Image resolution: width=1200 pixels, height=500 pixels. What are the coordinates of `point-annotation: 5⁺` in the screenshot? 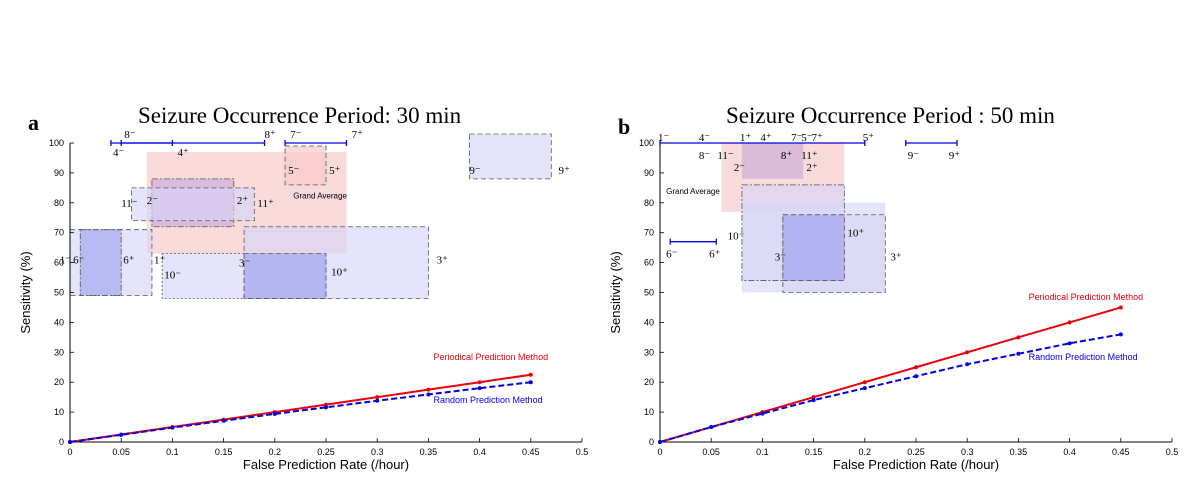 It's located at (335, 171).